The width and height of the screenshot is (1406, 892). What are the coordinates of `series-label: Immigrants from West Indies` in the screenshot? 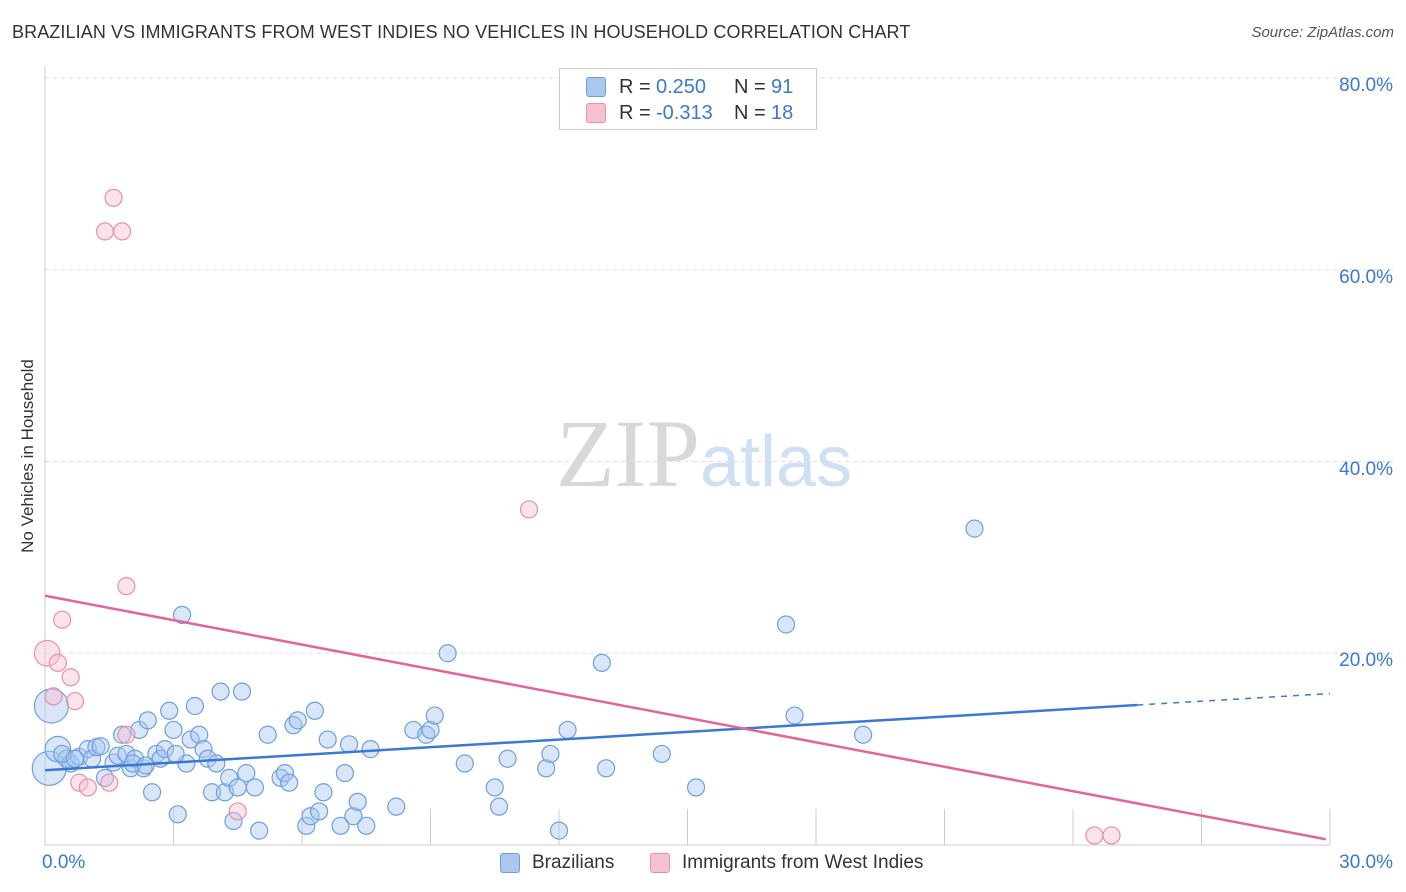 It's located at (803, 862).